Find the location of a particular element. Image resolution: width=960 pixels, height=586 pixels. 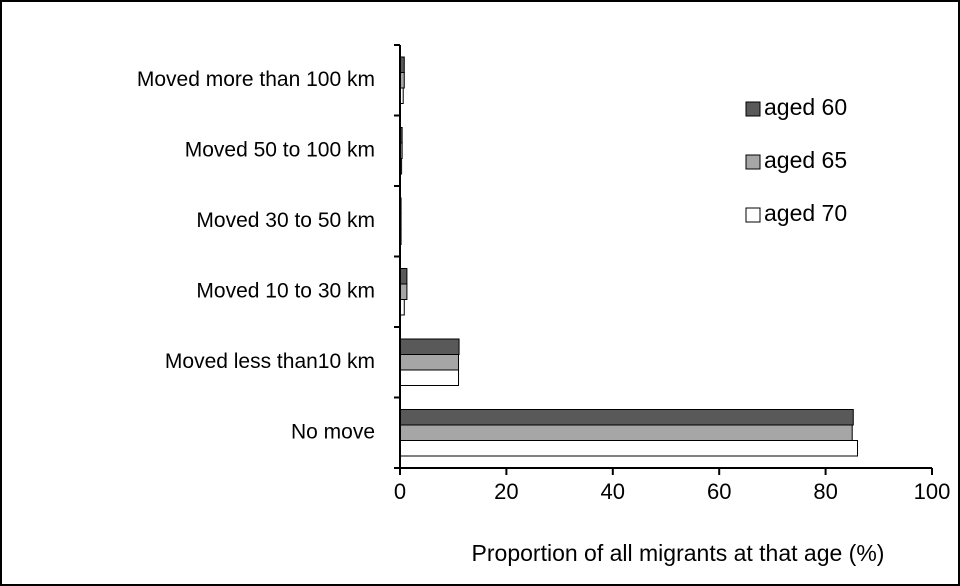

y-tick-label: No move is located at coordinates (333, 431).